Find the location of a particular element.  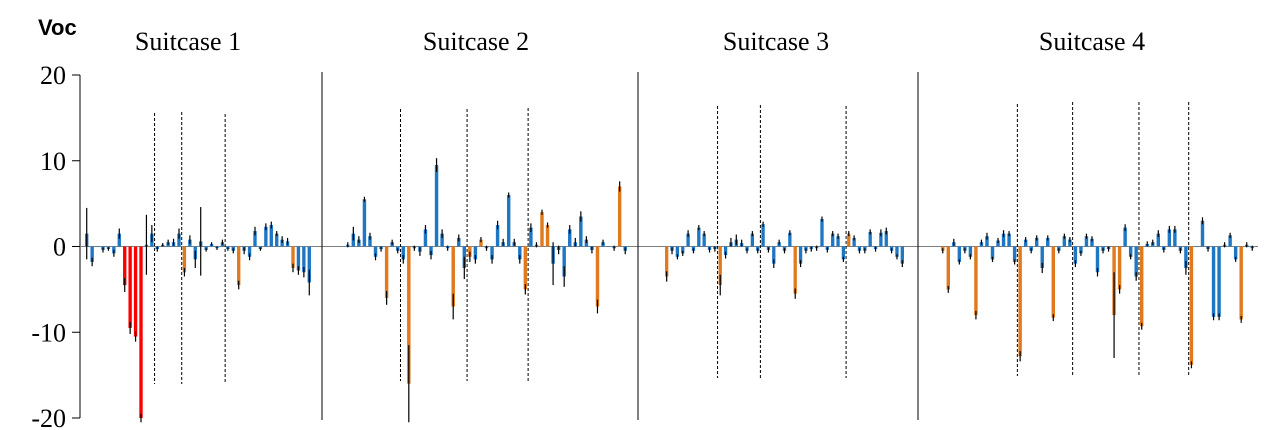

y-tick-label: -20 is located at coordinates (48, 417).